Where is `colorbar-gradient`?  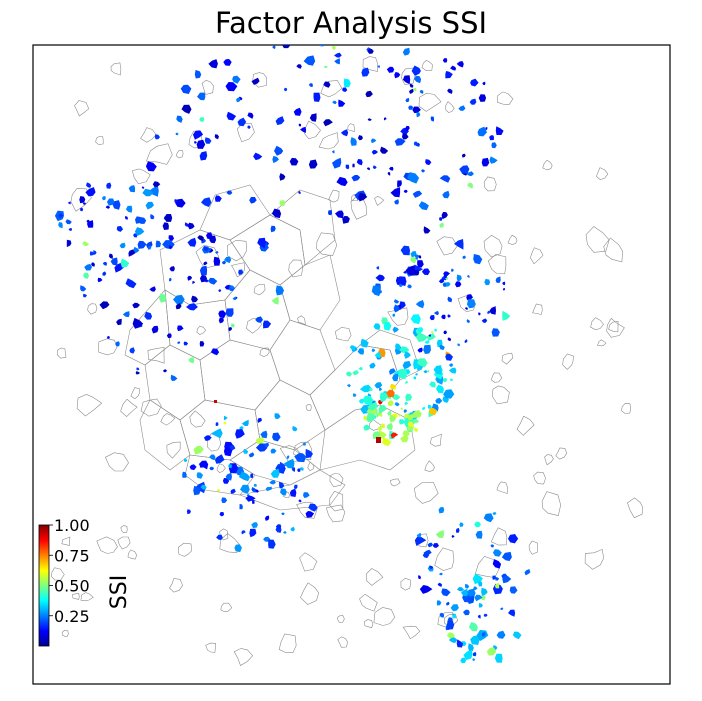
colorbar-gradient is located at coordinates (44, 585).